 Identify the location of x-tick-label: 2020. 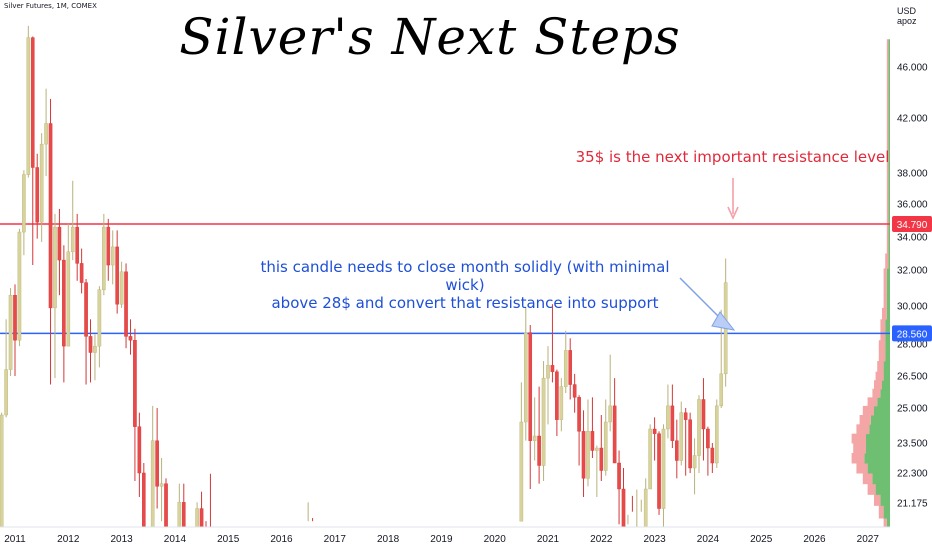
(495, 539).